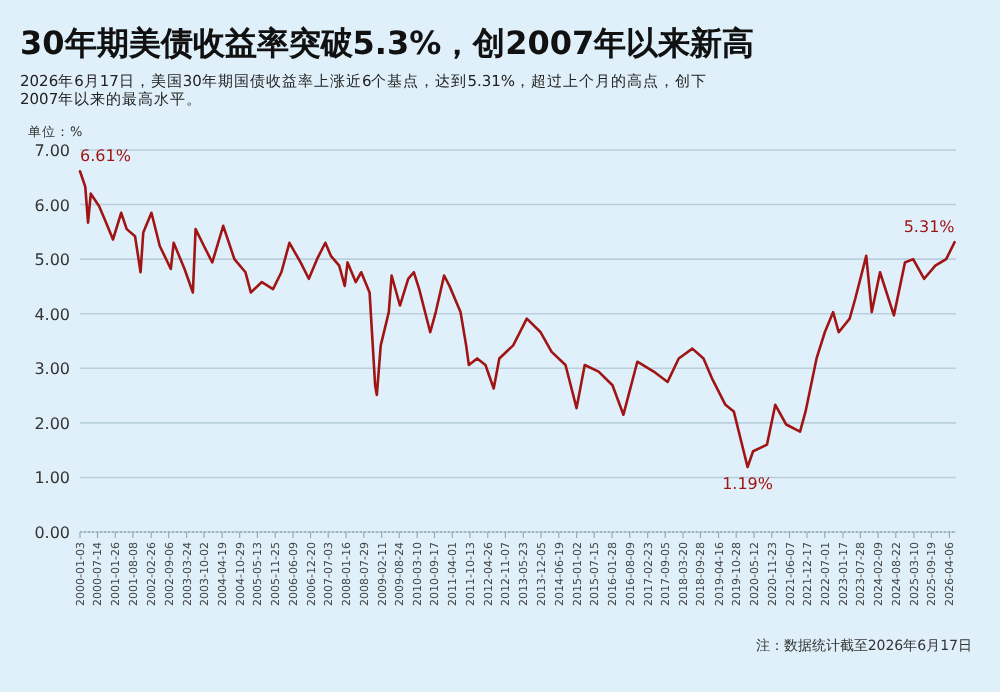  Describe the element at coordinates (52, 423) in the screenshot. I see `y-tick-label: 2.00` at that location.